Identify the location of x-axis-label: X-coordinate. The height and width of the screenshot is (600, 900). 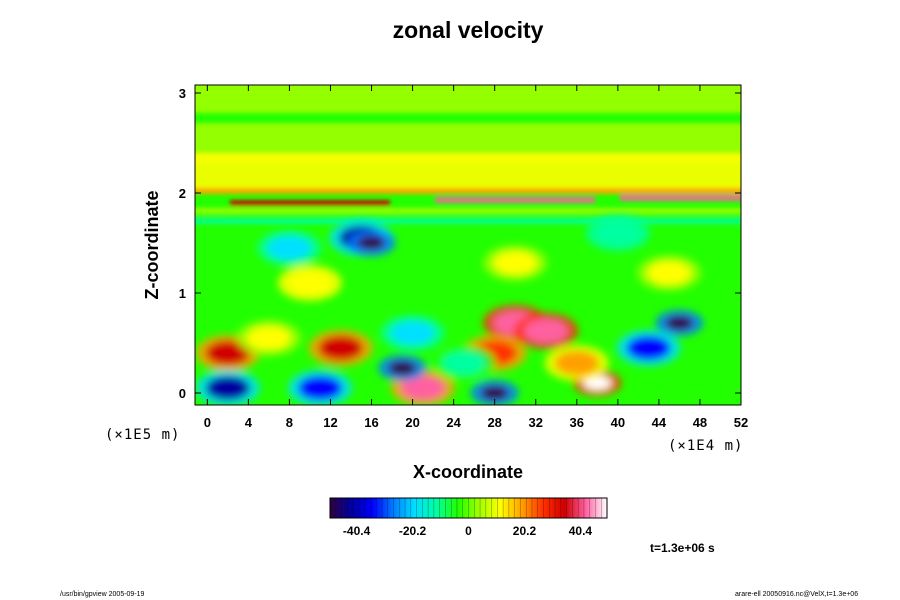
(468, 472).